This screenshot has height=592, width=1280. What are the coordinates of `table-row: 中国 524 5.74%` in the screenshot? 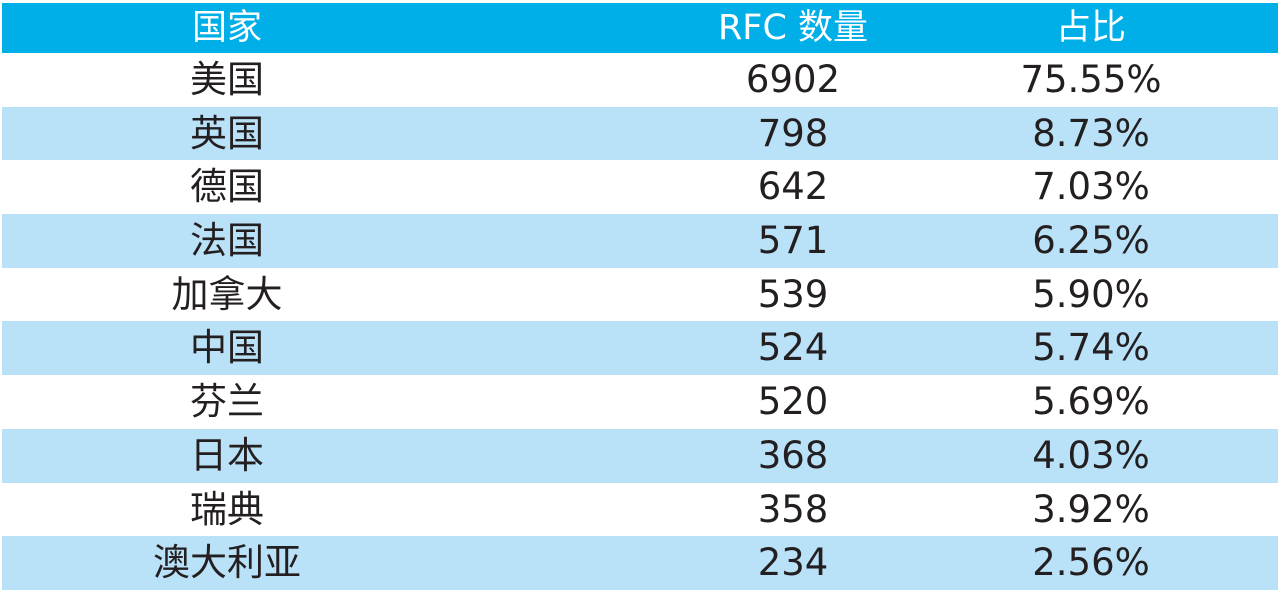 It's located at (640, 348).